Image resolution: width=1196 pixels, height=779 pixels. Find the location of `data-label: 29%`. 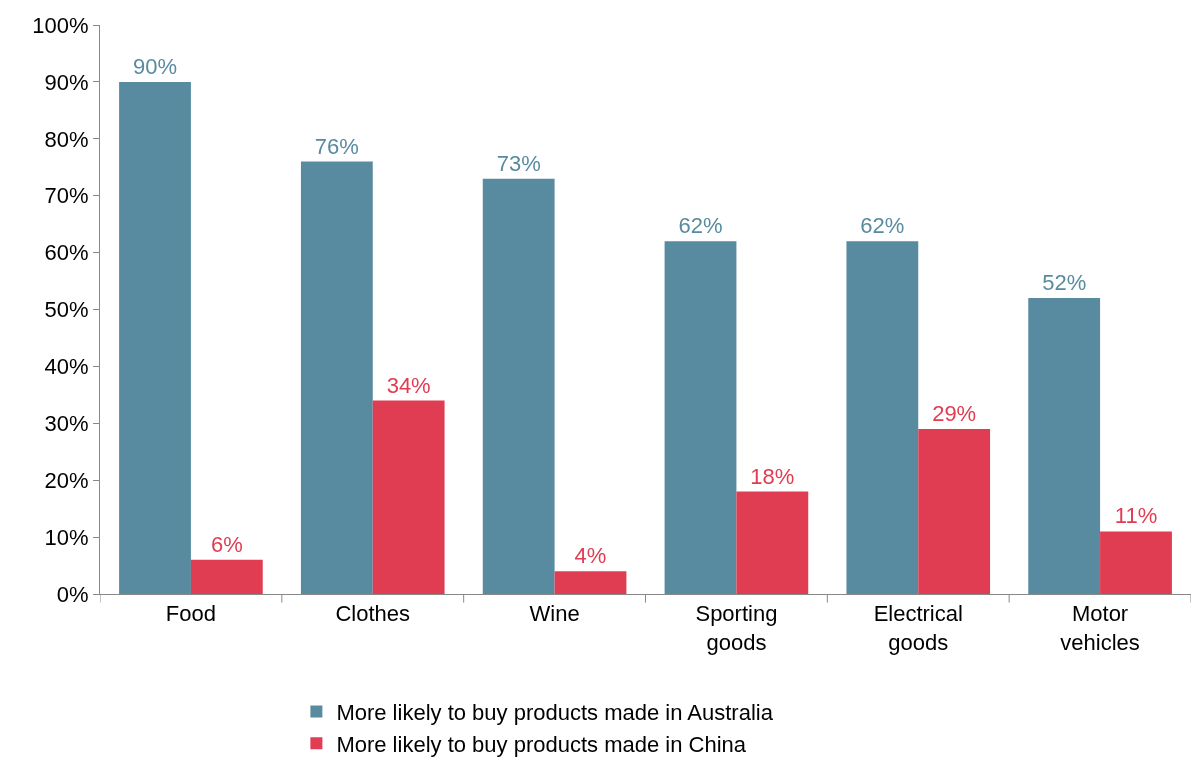

data-label: 29% is located at coordinates (954, 413).